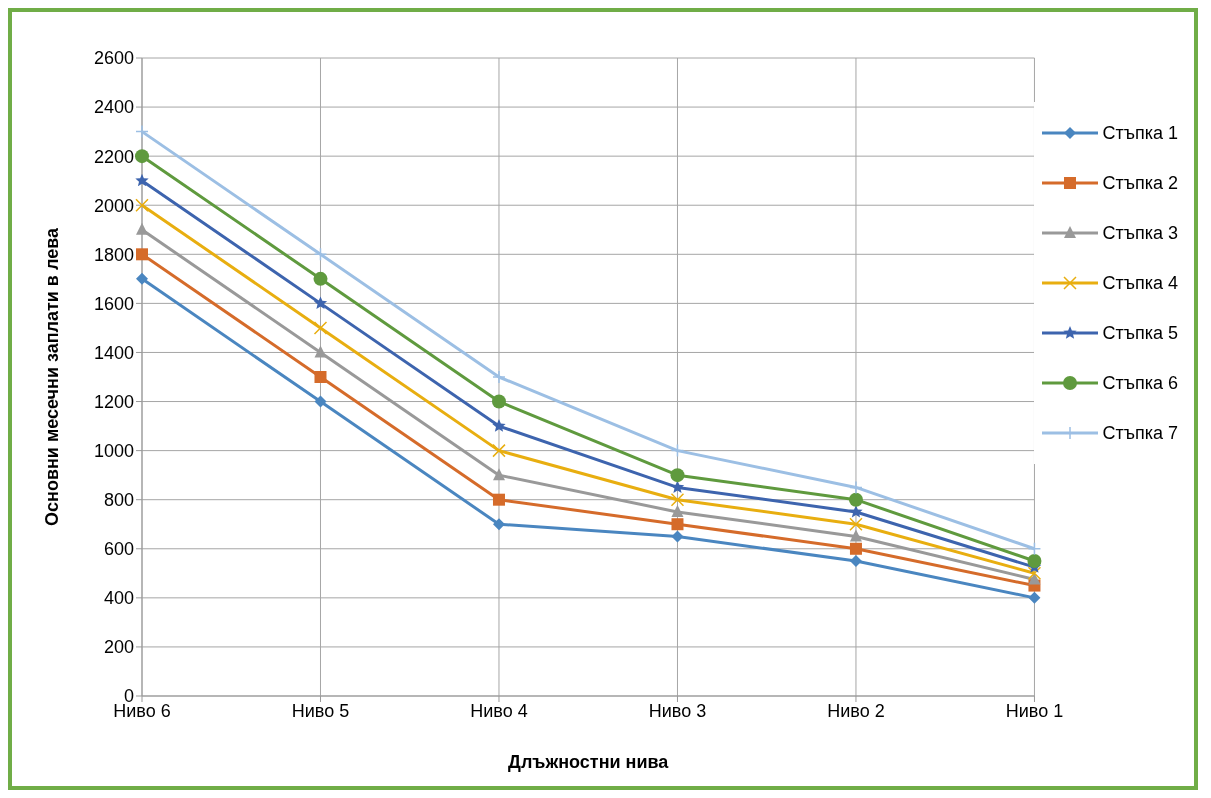  What do you see at coordinates (1034, 710) in the screenshot?
I see `x-tick-label: Ниво 1` at bounding box center [1034, 710].